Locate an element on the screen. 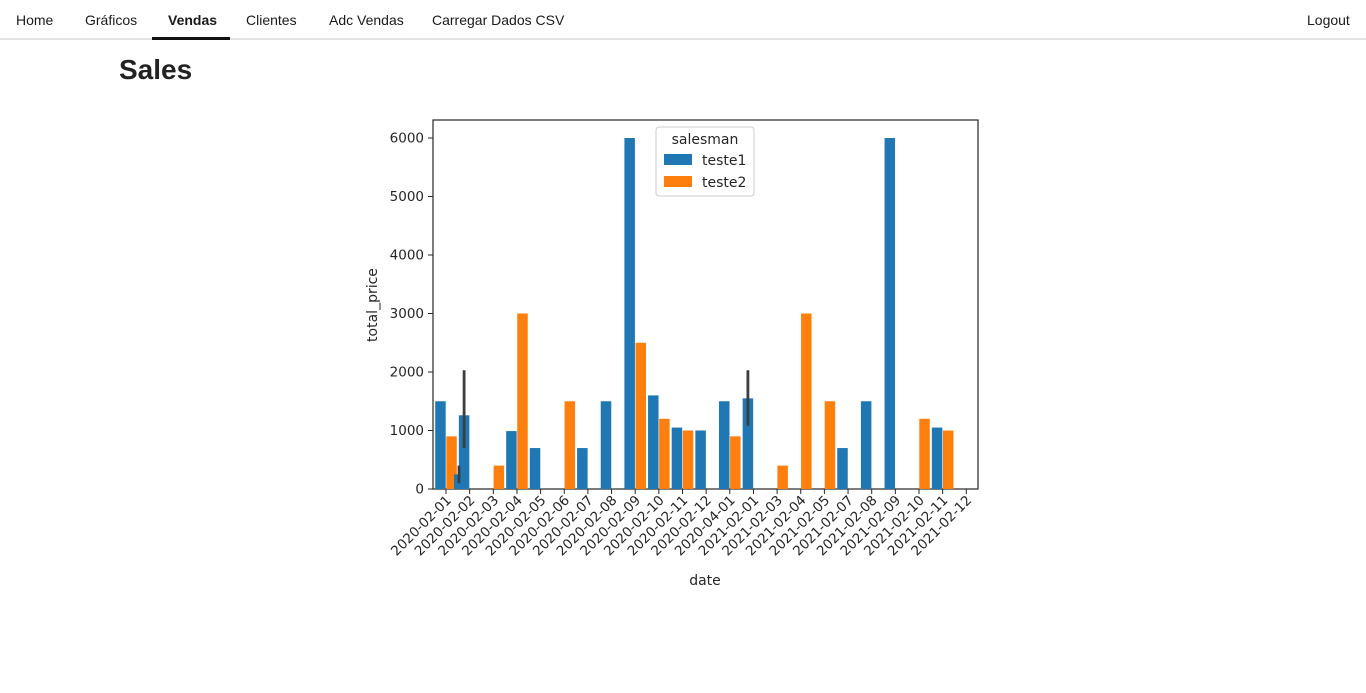 The height and width of the screenshot is (693, 1366). nav-graficos: Gráficos is located at coordinates (111, 20).